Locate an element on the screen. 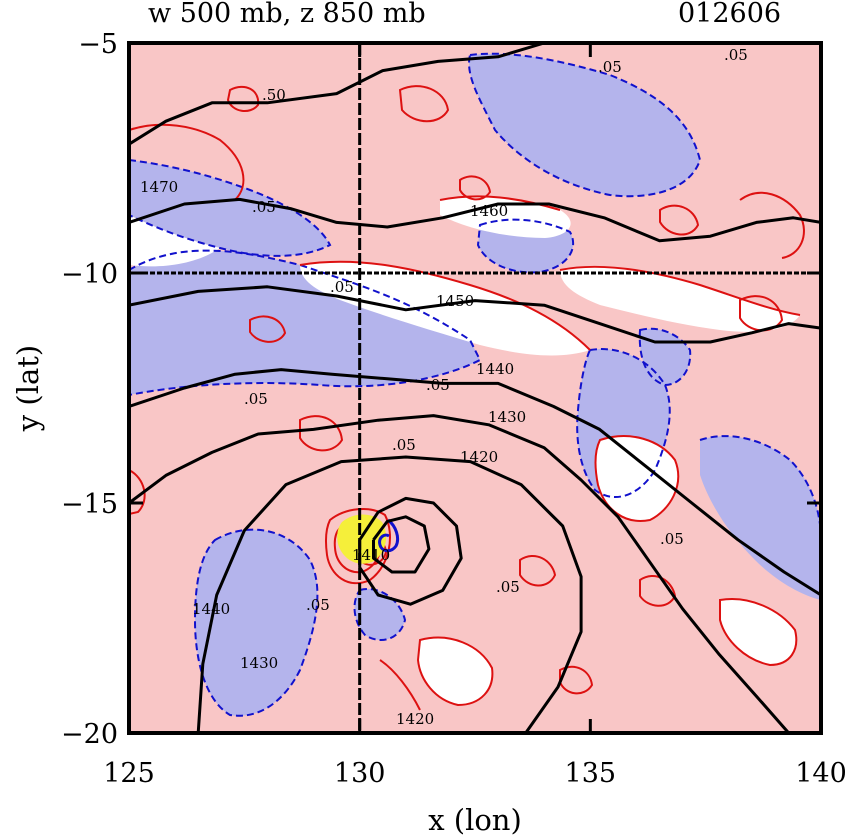 This screenshot has width=848, height=840. x-tick-label: 140 is located at coordinates (821, 773).